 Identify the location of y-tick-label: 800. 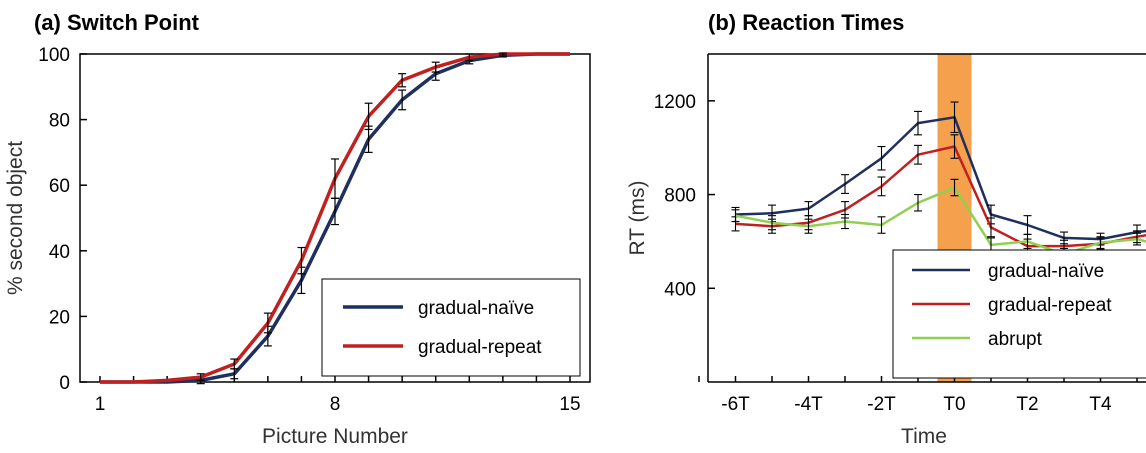
(680, 196).